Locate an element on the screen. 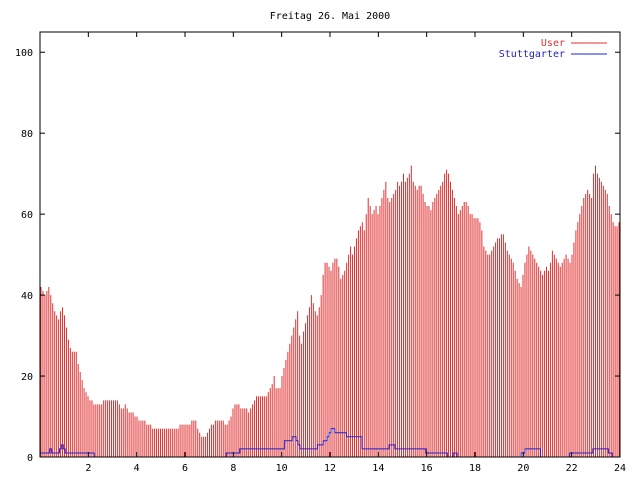 Image resolution: width=640 pixels, height=480 pixels. x-tick-label: 14 is located at coordinates (378, 468).